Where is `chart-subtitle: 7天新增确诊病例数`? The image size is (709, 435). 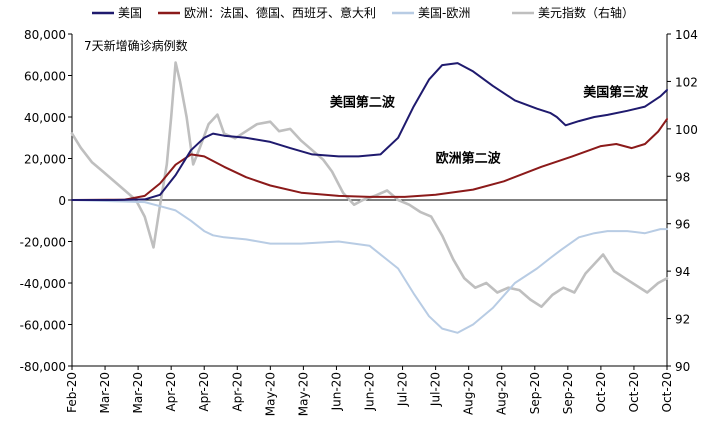 chart-subtitle: 7天新增确诊病例数 is located at coordinates (136, 45).